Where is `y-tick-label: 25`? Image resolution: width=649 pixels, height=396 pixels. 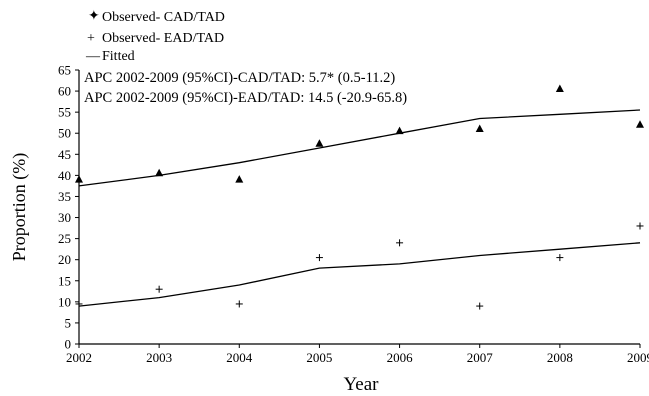
y-tick-label: 25 is located at coordinates (64, 238).